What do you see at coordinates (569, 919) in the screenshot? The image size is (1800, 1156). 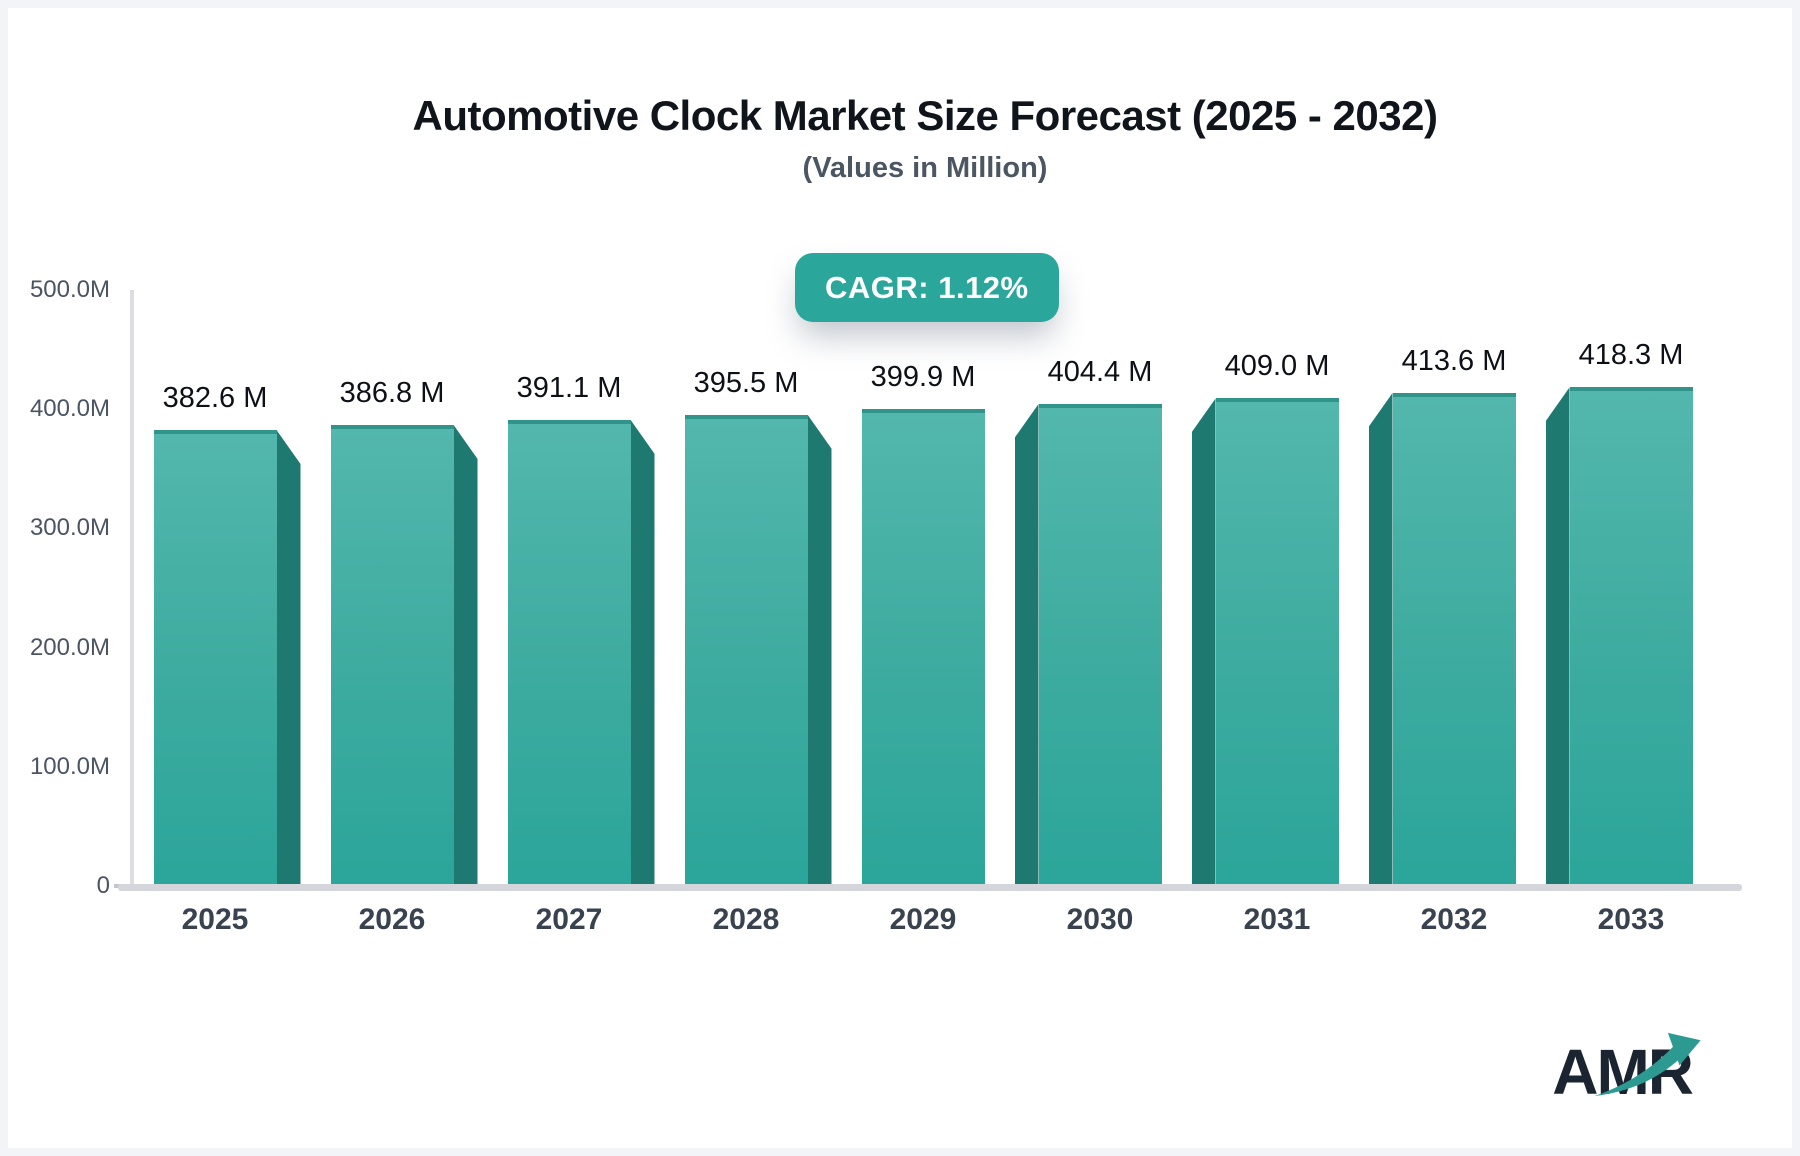 I see `x-axis-label-2027: 2027` at bounding box center [569, 919].